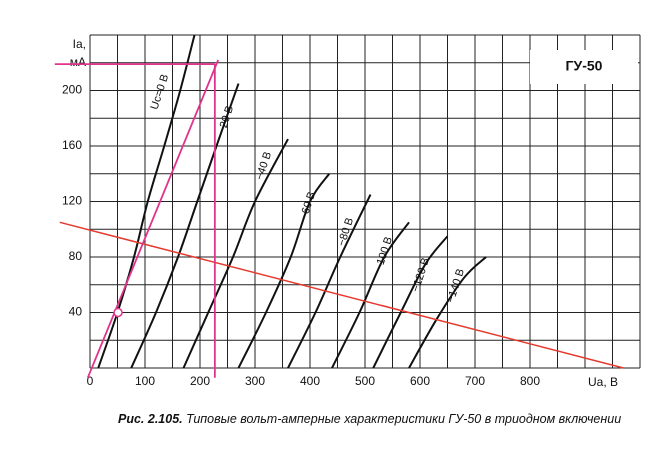 This screenshot has width=657, height=449. Describe the element at coordinates (603, 382) in the screenshot. I see `x-axis-label: Ua, В` at that location.